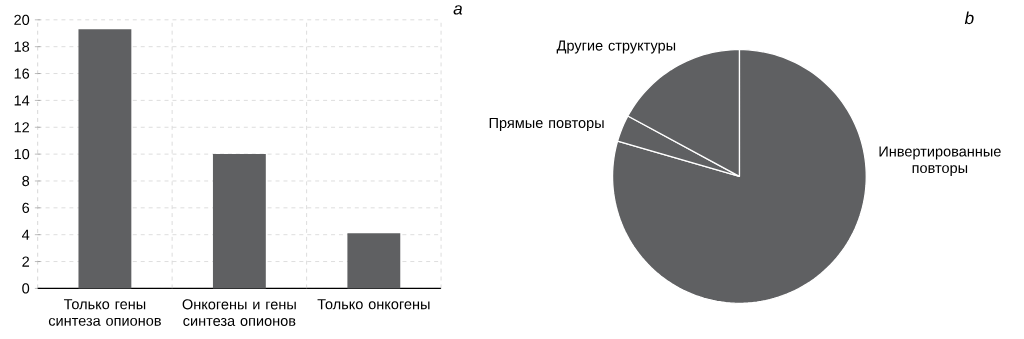  Describe the element at coordinates (616, 47) in the screenshot. I see `slice-label: Другие структуры` at that location.